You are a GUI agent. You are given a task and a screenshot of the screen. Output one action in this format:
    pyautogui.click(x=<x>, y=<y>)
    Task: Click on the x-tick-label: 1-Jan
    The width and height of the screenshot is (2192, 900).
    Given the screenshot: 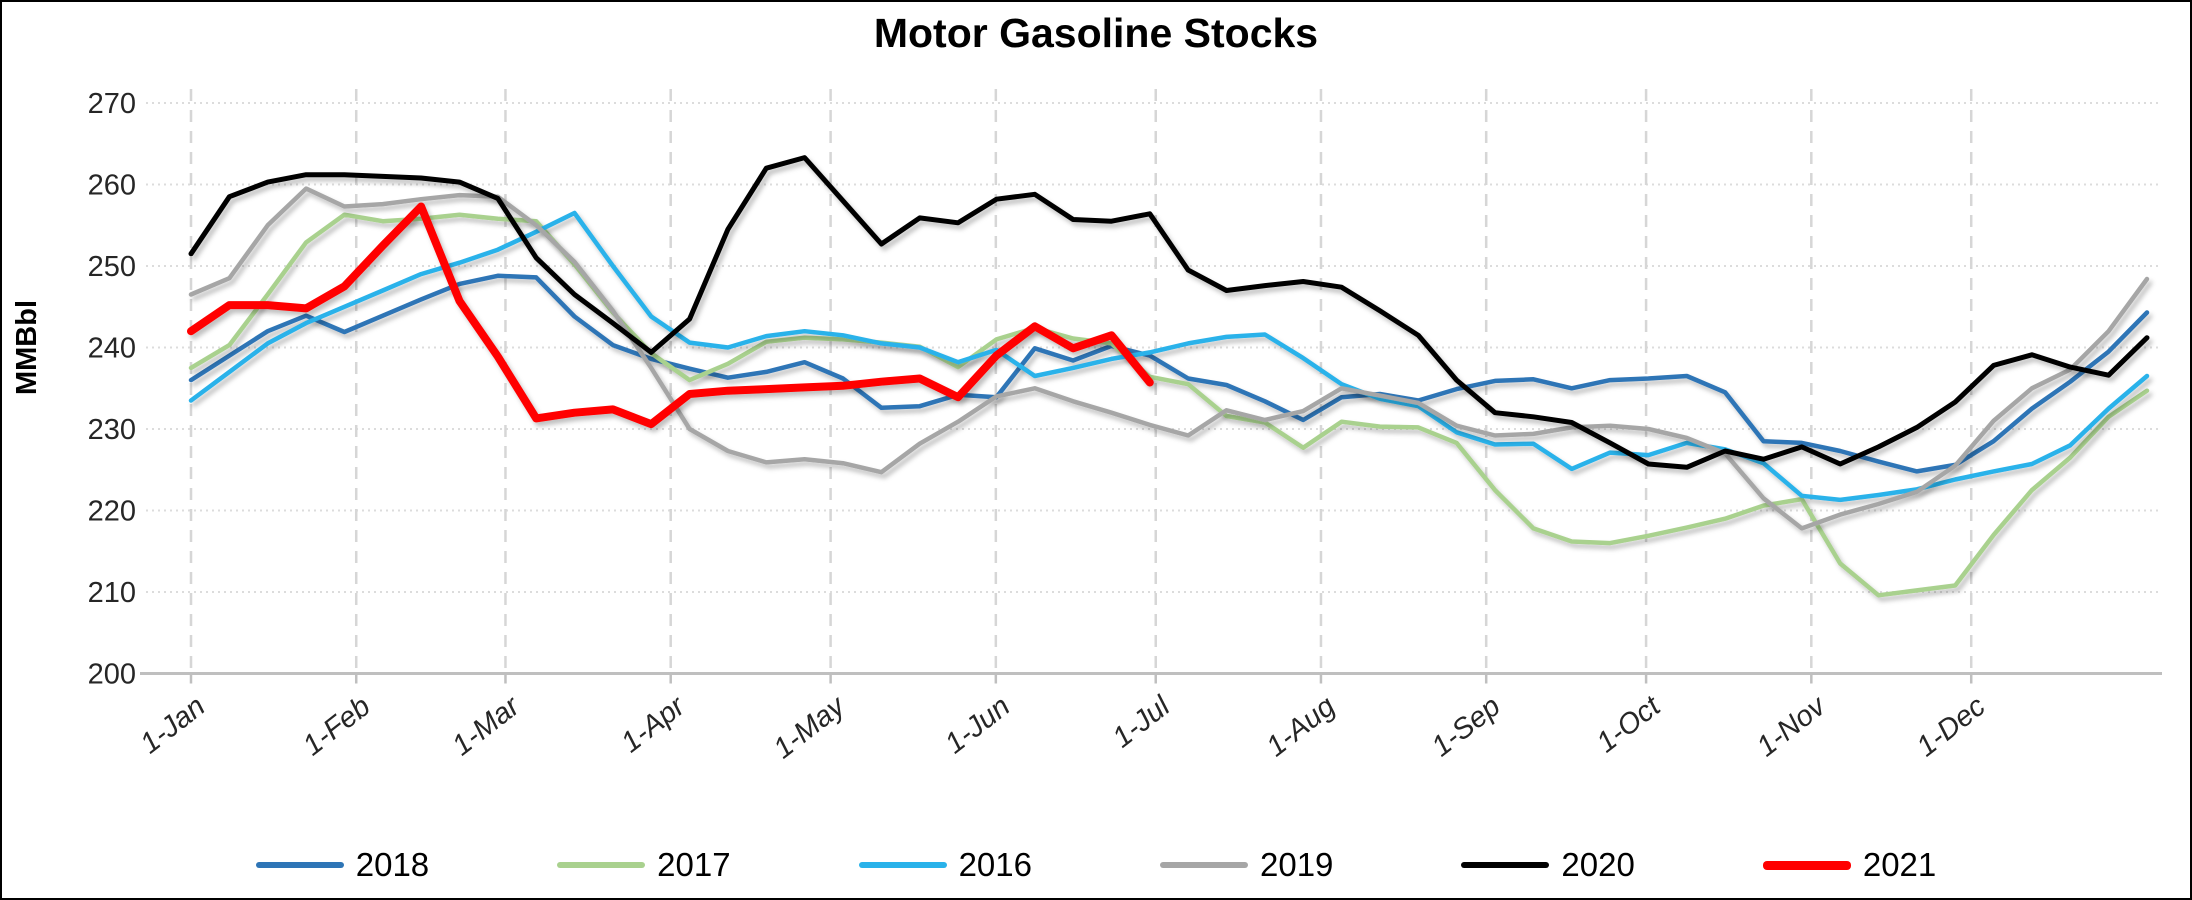 What is the action you would take?
    pyautogui.click(x=172, y=725)
    